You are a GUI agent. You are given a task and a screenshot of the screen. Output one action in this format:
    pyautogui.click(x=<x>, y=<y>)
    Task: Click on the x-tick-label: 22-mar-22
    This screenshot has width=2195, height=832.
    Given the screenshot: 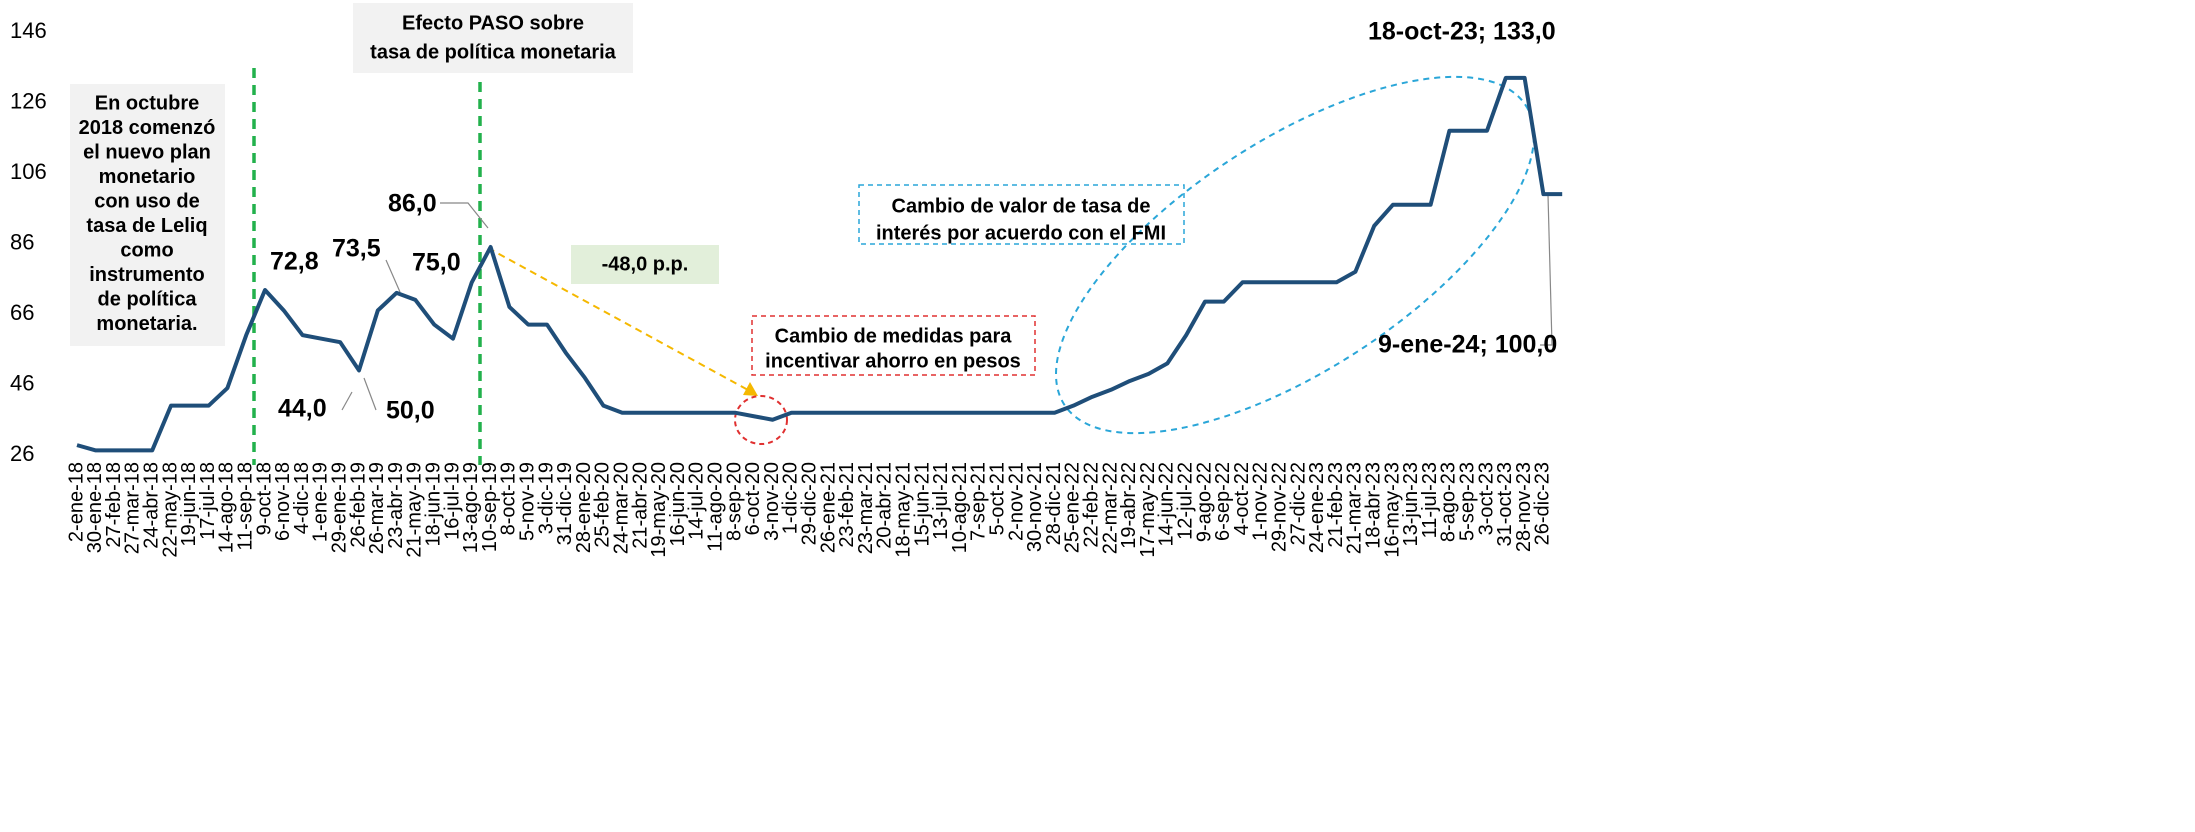 What is the action you would take?
    pyautogui.click(x=1110, y=508)
    